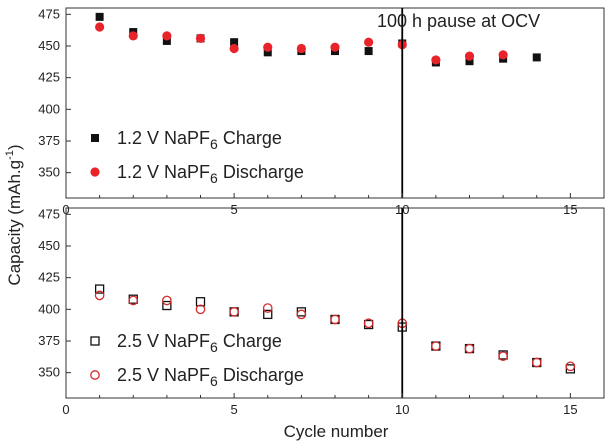 The height and width of the screenshot is (444, 614). I want to click on legend-label: 2.5 V NaPF6 Discharge, so click(210, 377).